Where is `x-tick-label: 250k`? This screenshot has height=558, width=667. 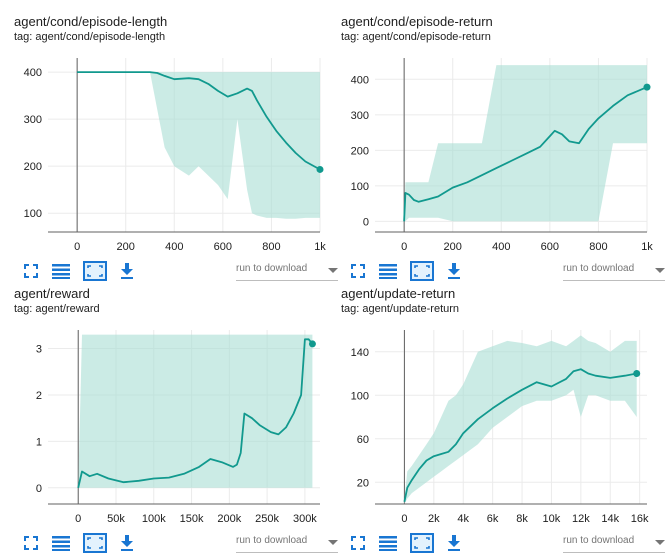
x-tick-label: 250k is located at coordinates (267, 519).